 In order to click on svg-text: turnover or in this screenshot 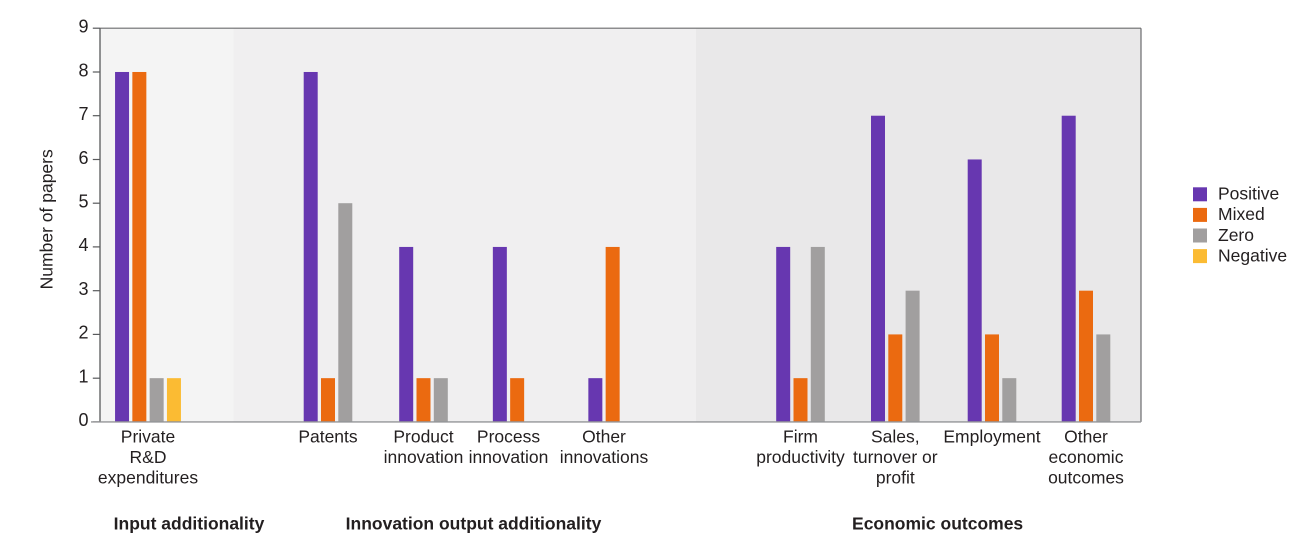, I will do `click(895, 457)`.